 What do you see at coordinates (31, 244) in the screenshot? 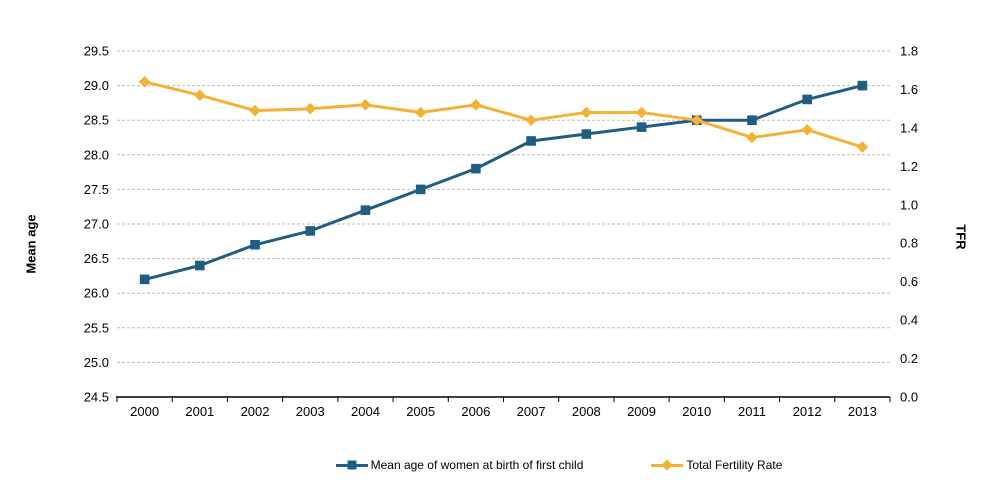
I see `left-axis-title: Mean age` at bounding box center [31, 244].